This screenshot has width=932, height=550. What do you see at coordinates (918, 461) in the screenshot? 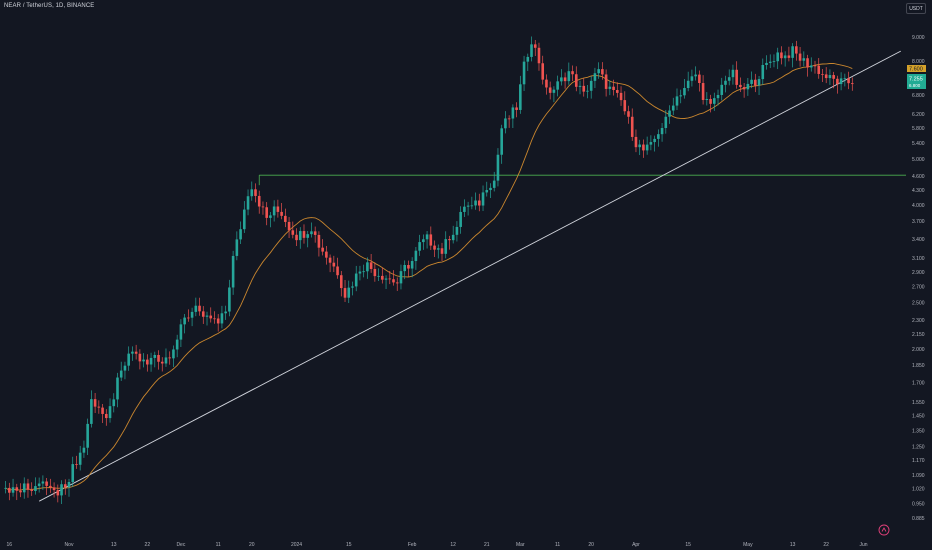
I see `y-tick-label: 1.170` at bounding box center [918, 461].